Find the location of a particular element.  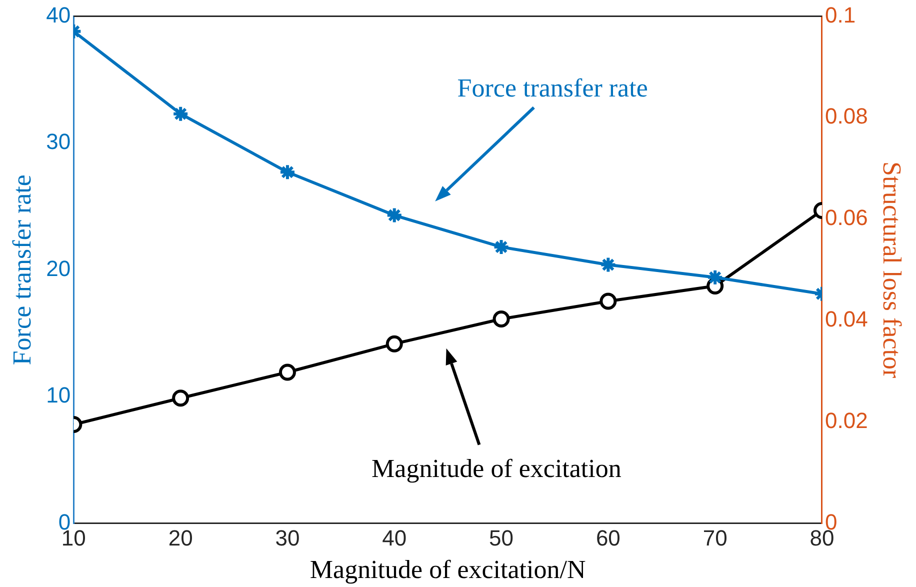

y-axis-title: Force transfer rate is located at coordinates (21, 270).